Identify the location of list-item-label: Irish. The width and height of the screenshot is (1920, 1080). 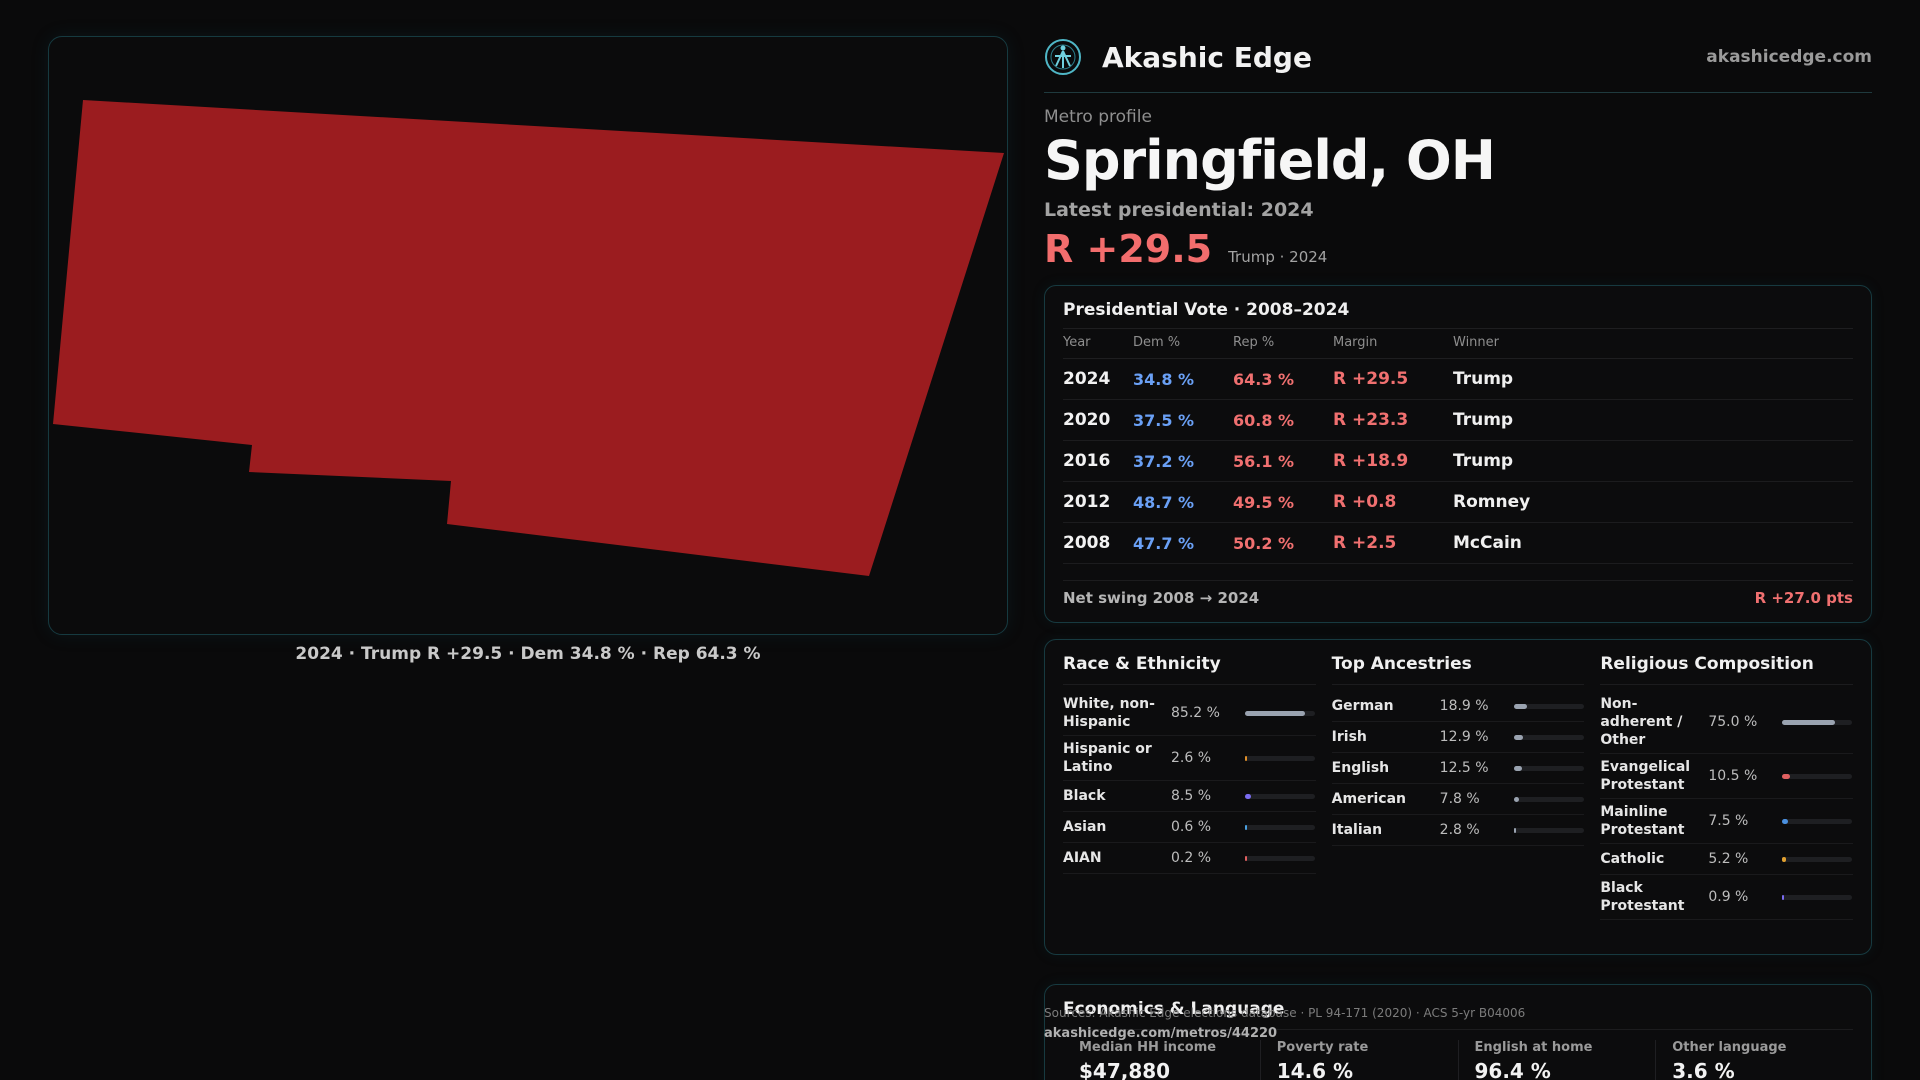
(1349, 737).